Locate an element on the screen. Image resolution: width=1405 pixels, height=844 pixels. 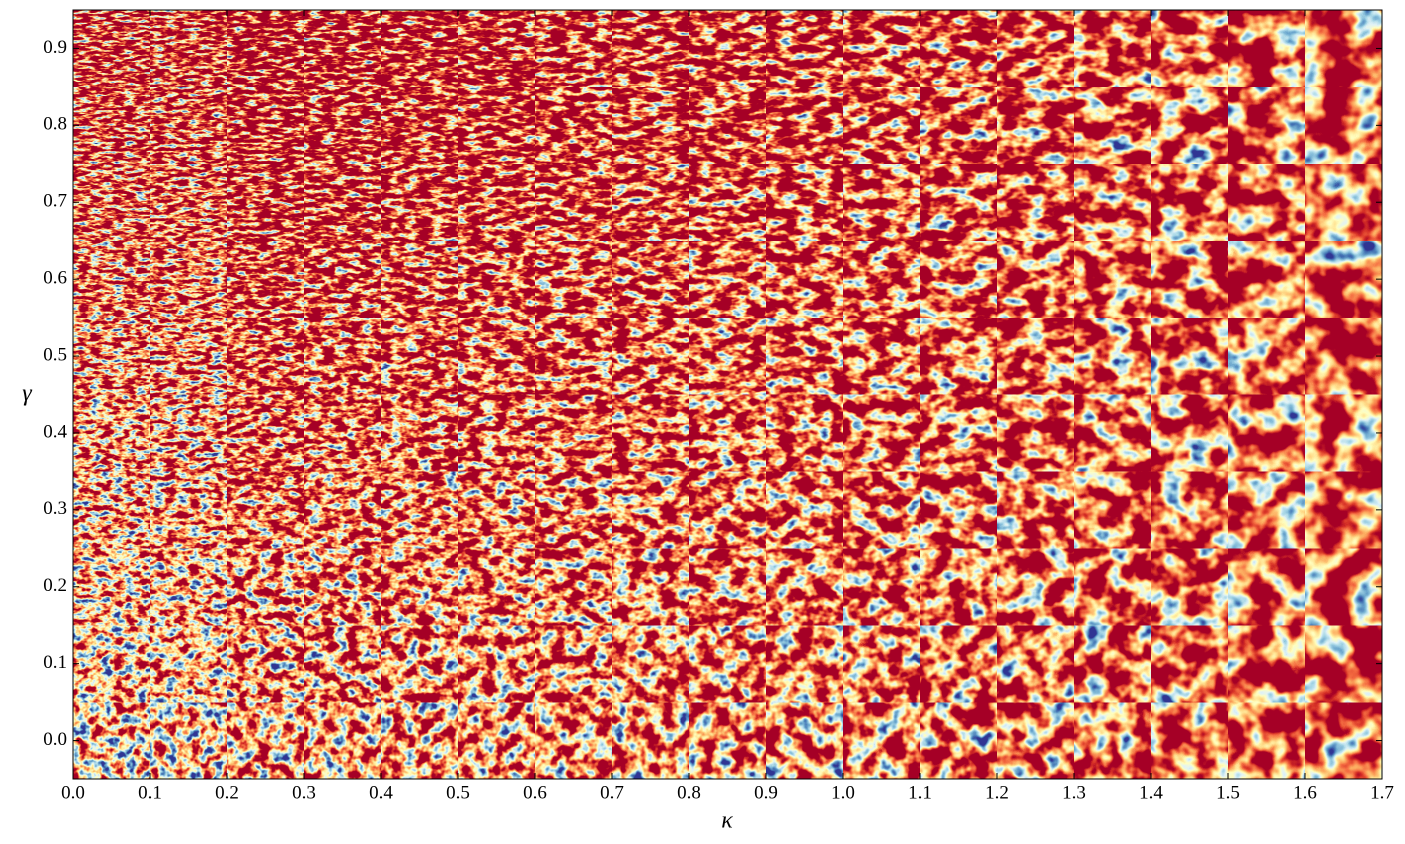
y-tick-label: 0.1 is located at coordinates (55, 662).